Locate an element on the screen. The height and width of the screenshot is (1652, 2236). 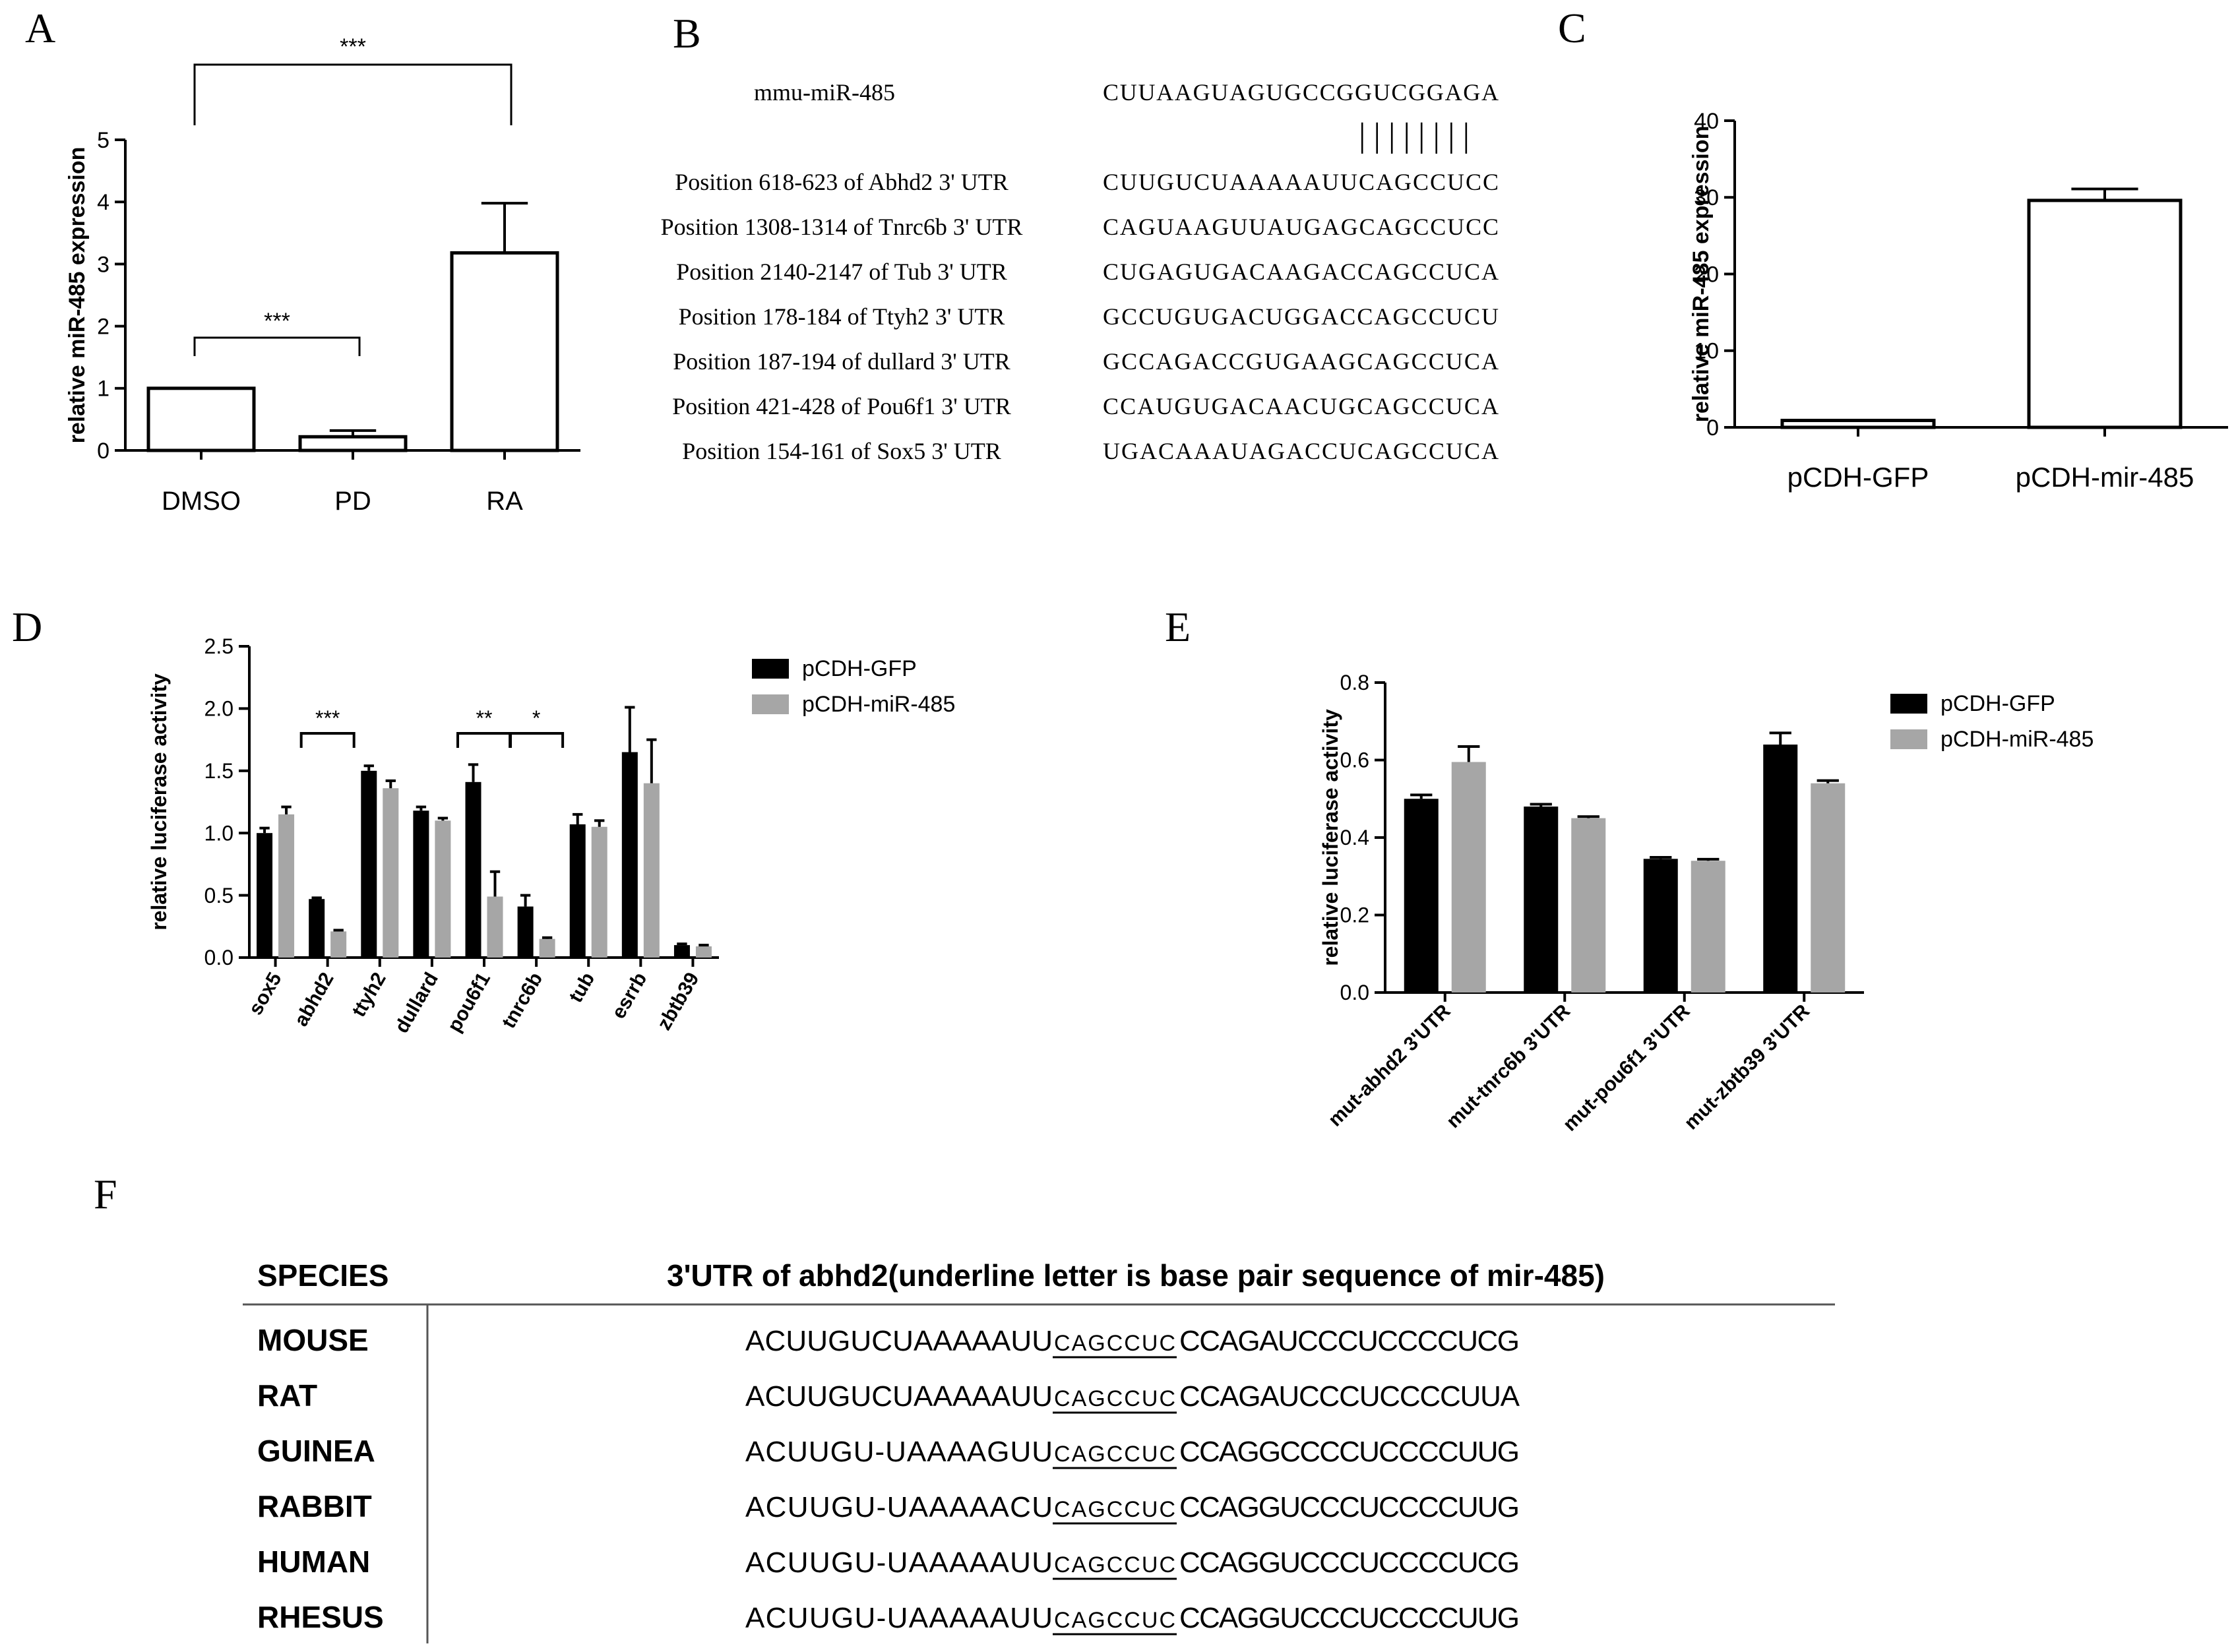
base-pair-marks: |||||||| is located at coordinates (1414, 135).